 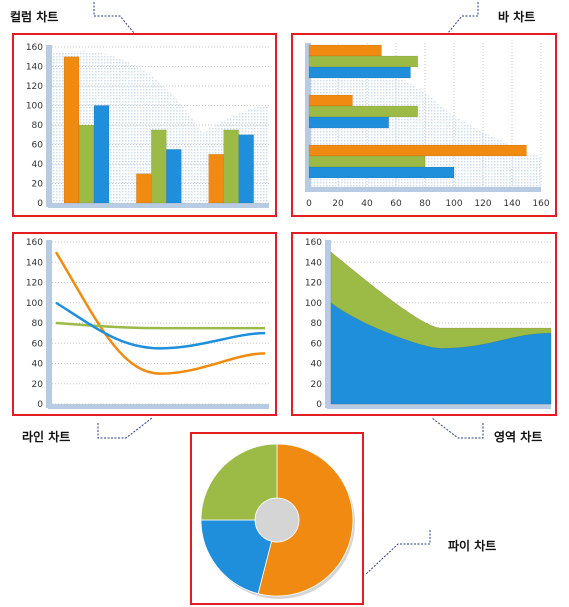 What do you see at coordinates (46, 437) in the screenshot?
I see `line-chart-label: 라인 차트` at bounding box center [46, 437].